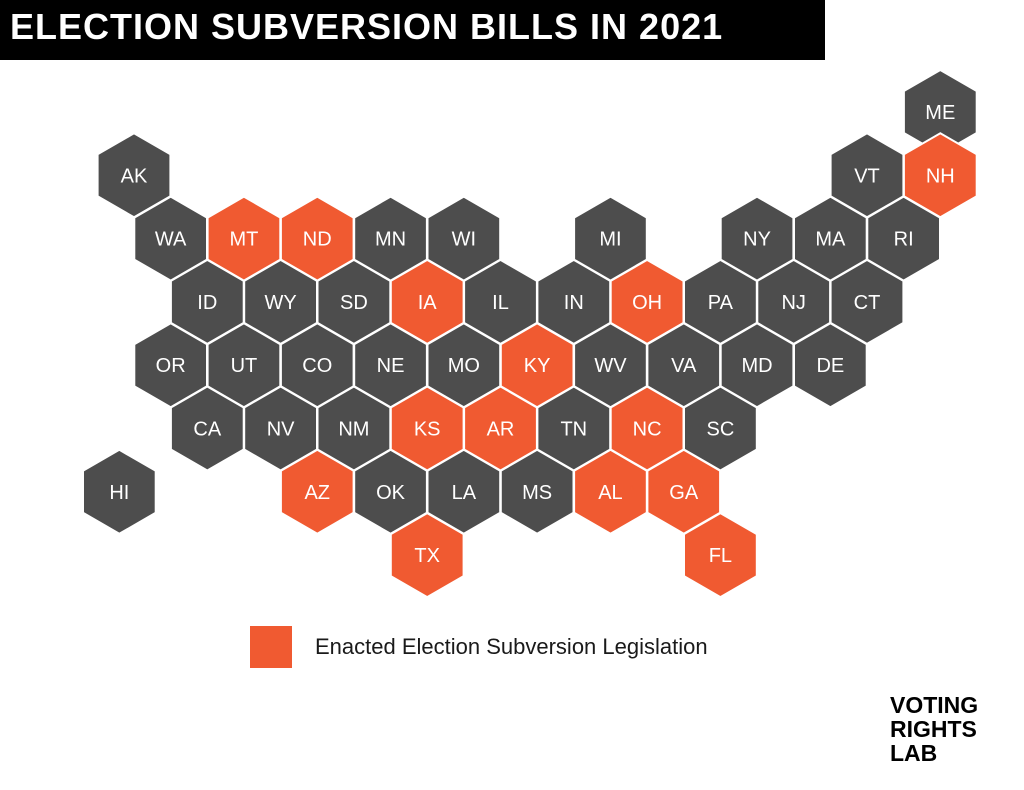  I want to click on state-hex-nv: NV, so click(280, 428).